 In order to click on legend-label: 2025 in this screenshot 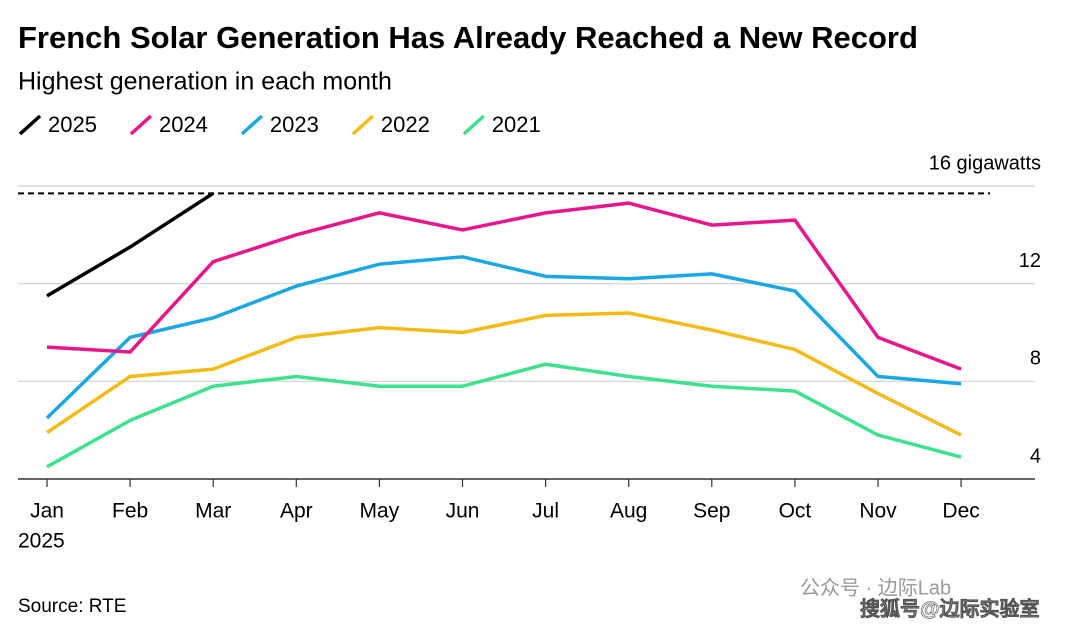, I will do `click(72, 124)`.